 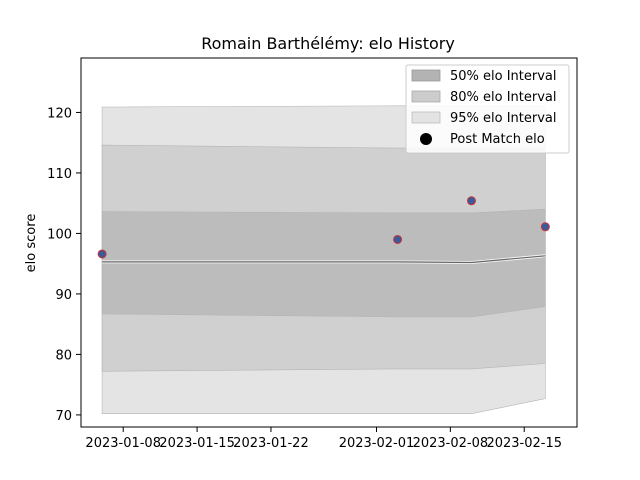 What do you see at coordinates (377, 443) in the screenshot?
I see `x-tick-label-3: 2023-02-01` at bounding box center [377, 443].